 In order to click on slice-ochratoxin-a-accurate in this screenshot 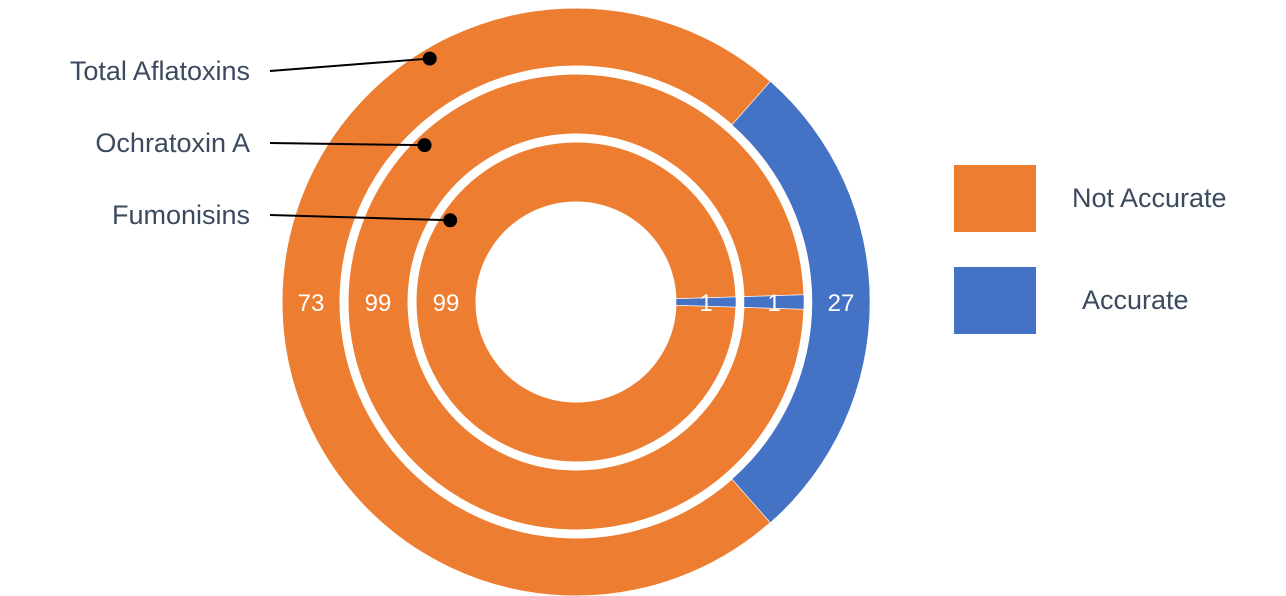, I will do `click(774, 302)`.